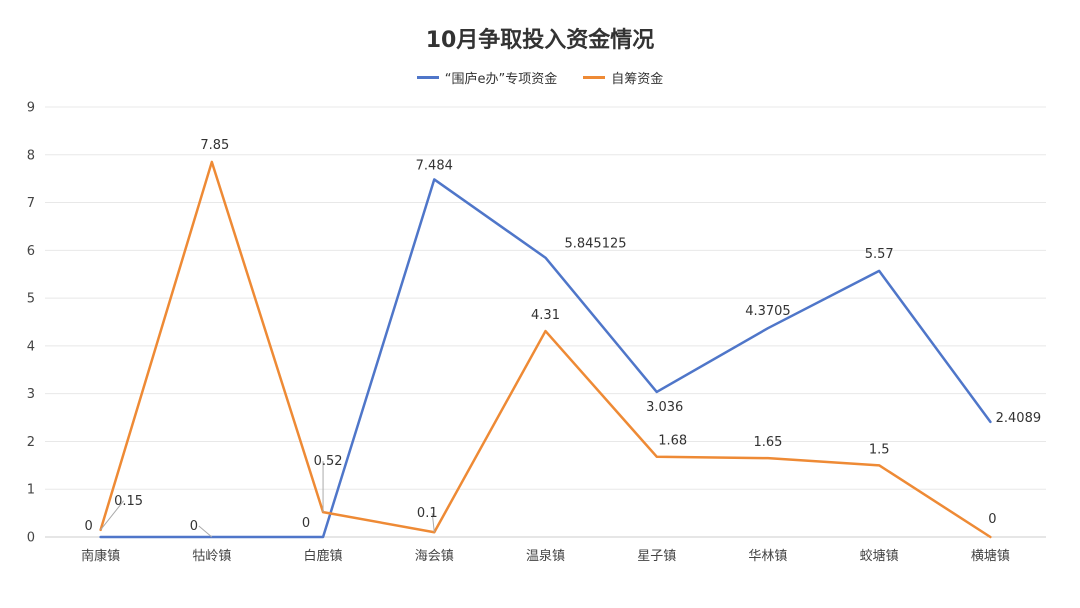 This screenshot has height=608, width=1080. What do you see at coordinates (879, 556) in the screenshot?
I see `x-tick-label: 蛟塘镇` at bounding box center [879, 556].